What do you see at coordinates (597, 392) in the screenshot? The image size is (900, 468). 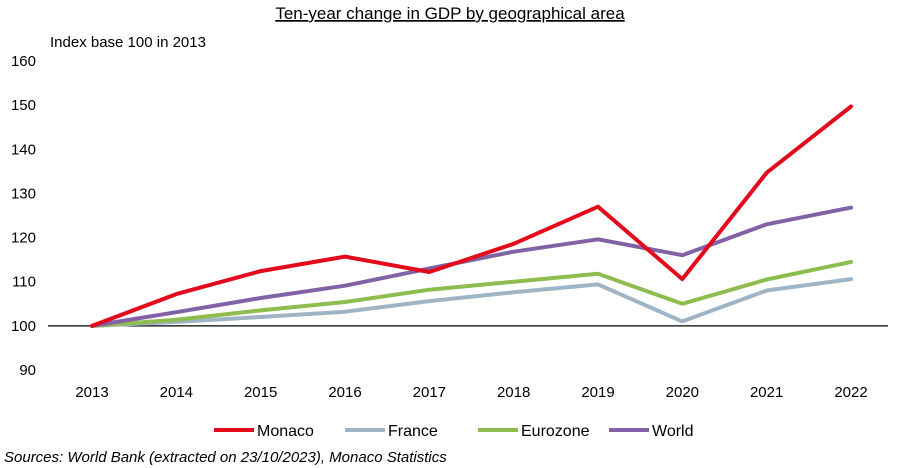 I see `x-tick-label-2019: 2019` at bounding box center [597, 392].